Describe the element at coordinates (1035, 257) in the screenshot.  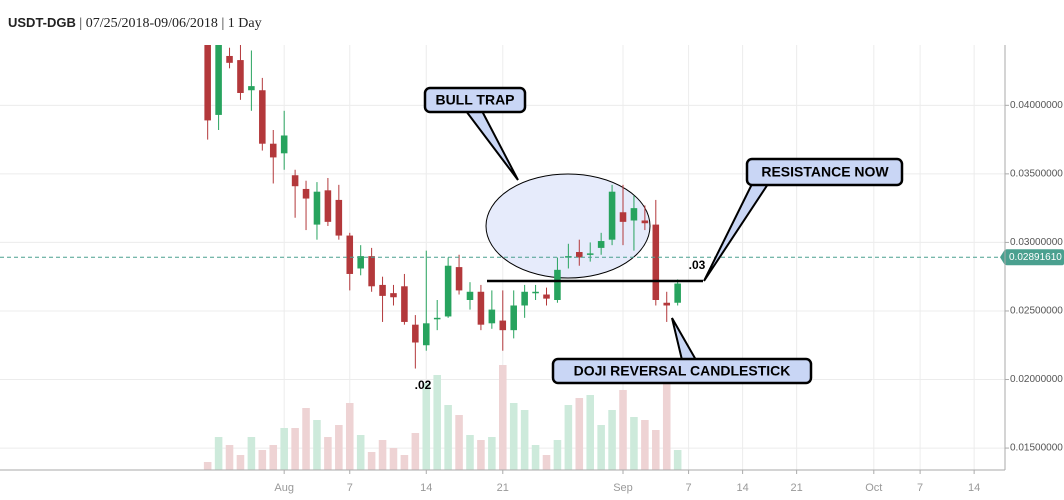
I see `last-price-label: 0.02891610` at that location.